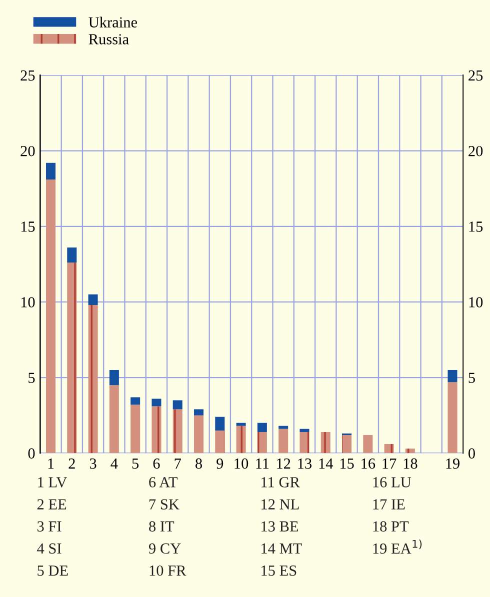 This screenshot has height=597, width=490. Describe the element at coordinates (281, 482) in the screenshot. I see `text: 11 GR` at that location.